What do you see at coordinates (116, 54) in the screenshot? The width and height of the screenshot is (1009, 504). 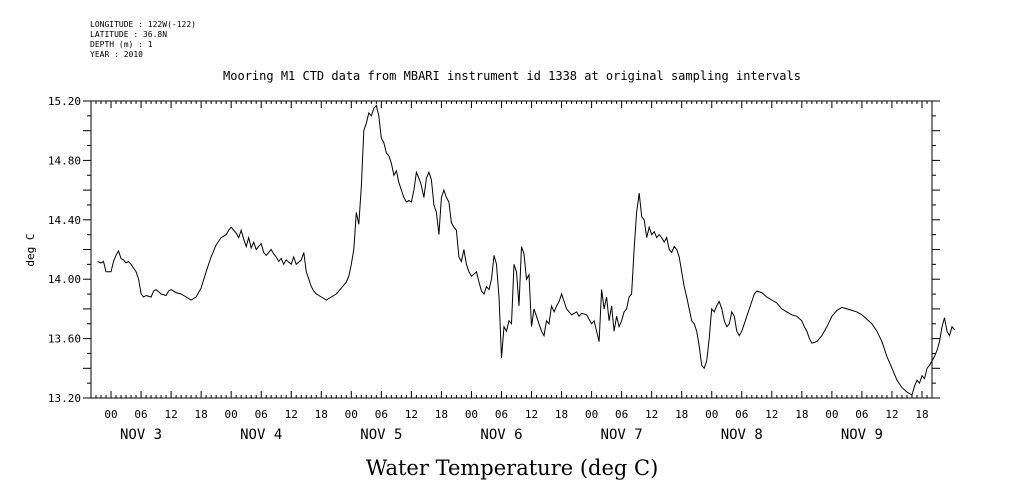 I see `year-text: YEAR : 2010` at bounding box center [116, 54].